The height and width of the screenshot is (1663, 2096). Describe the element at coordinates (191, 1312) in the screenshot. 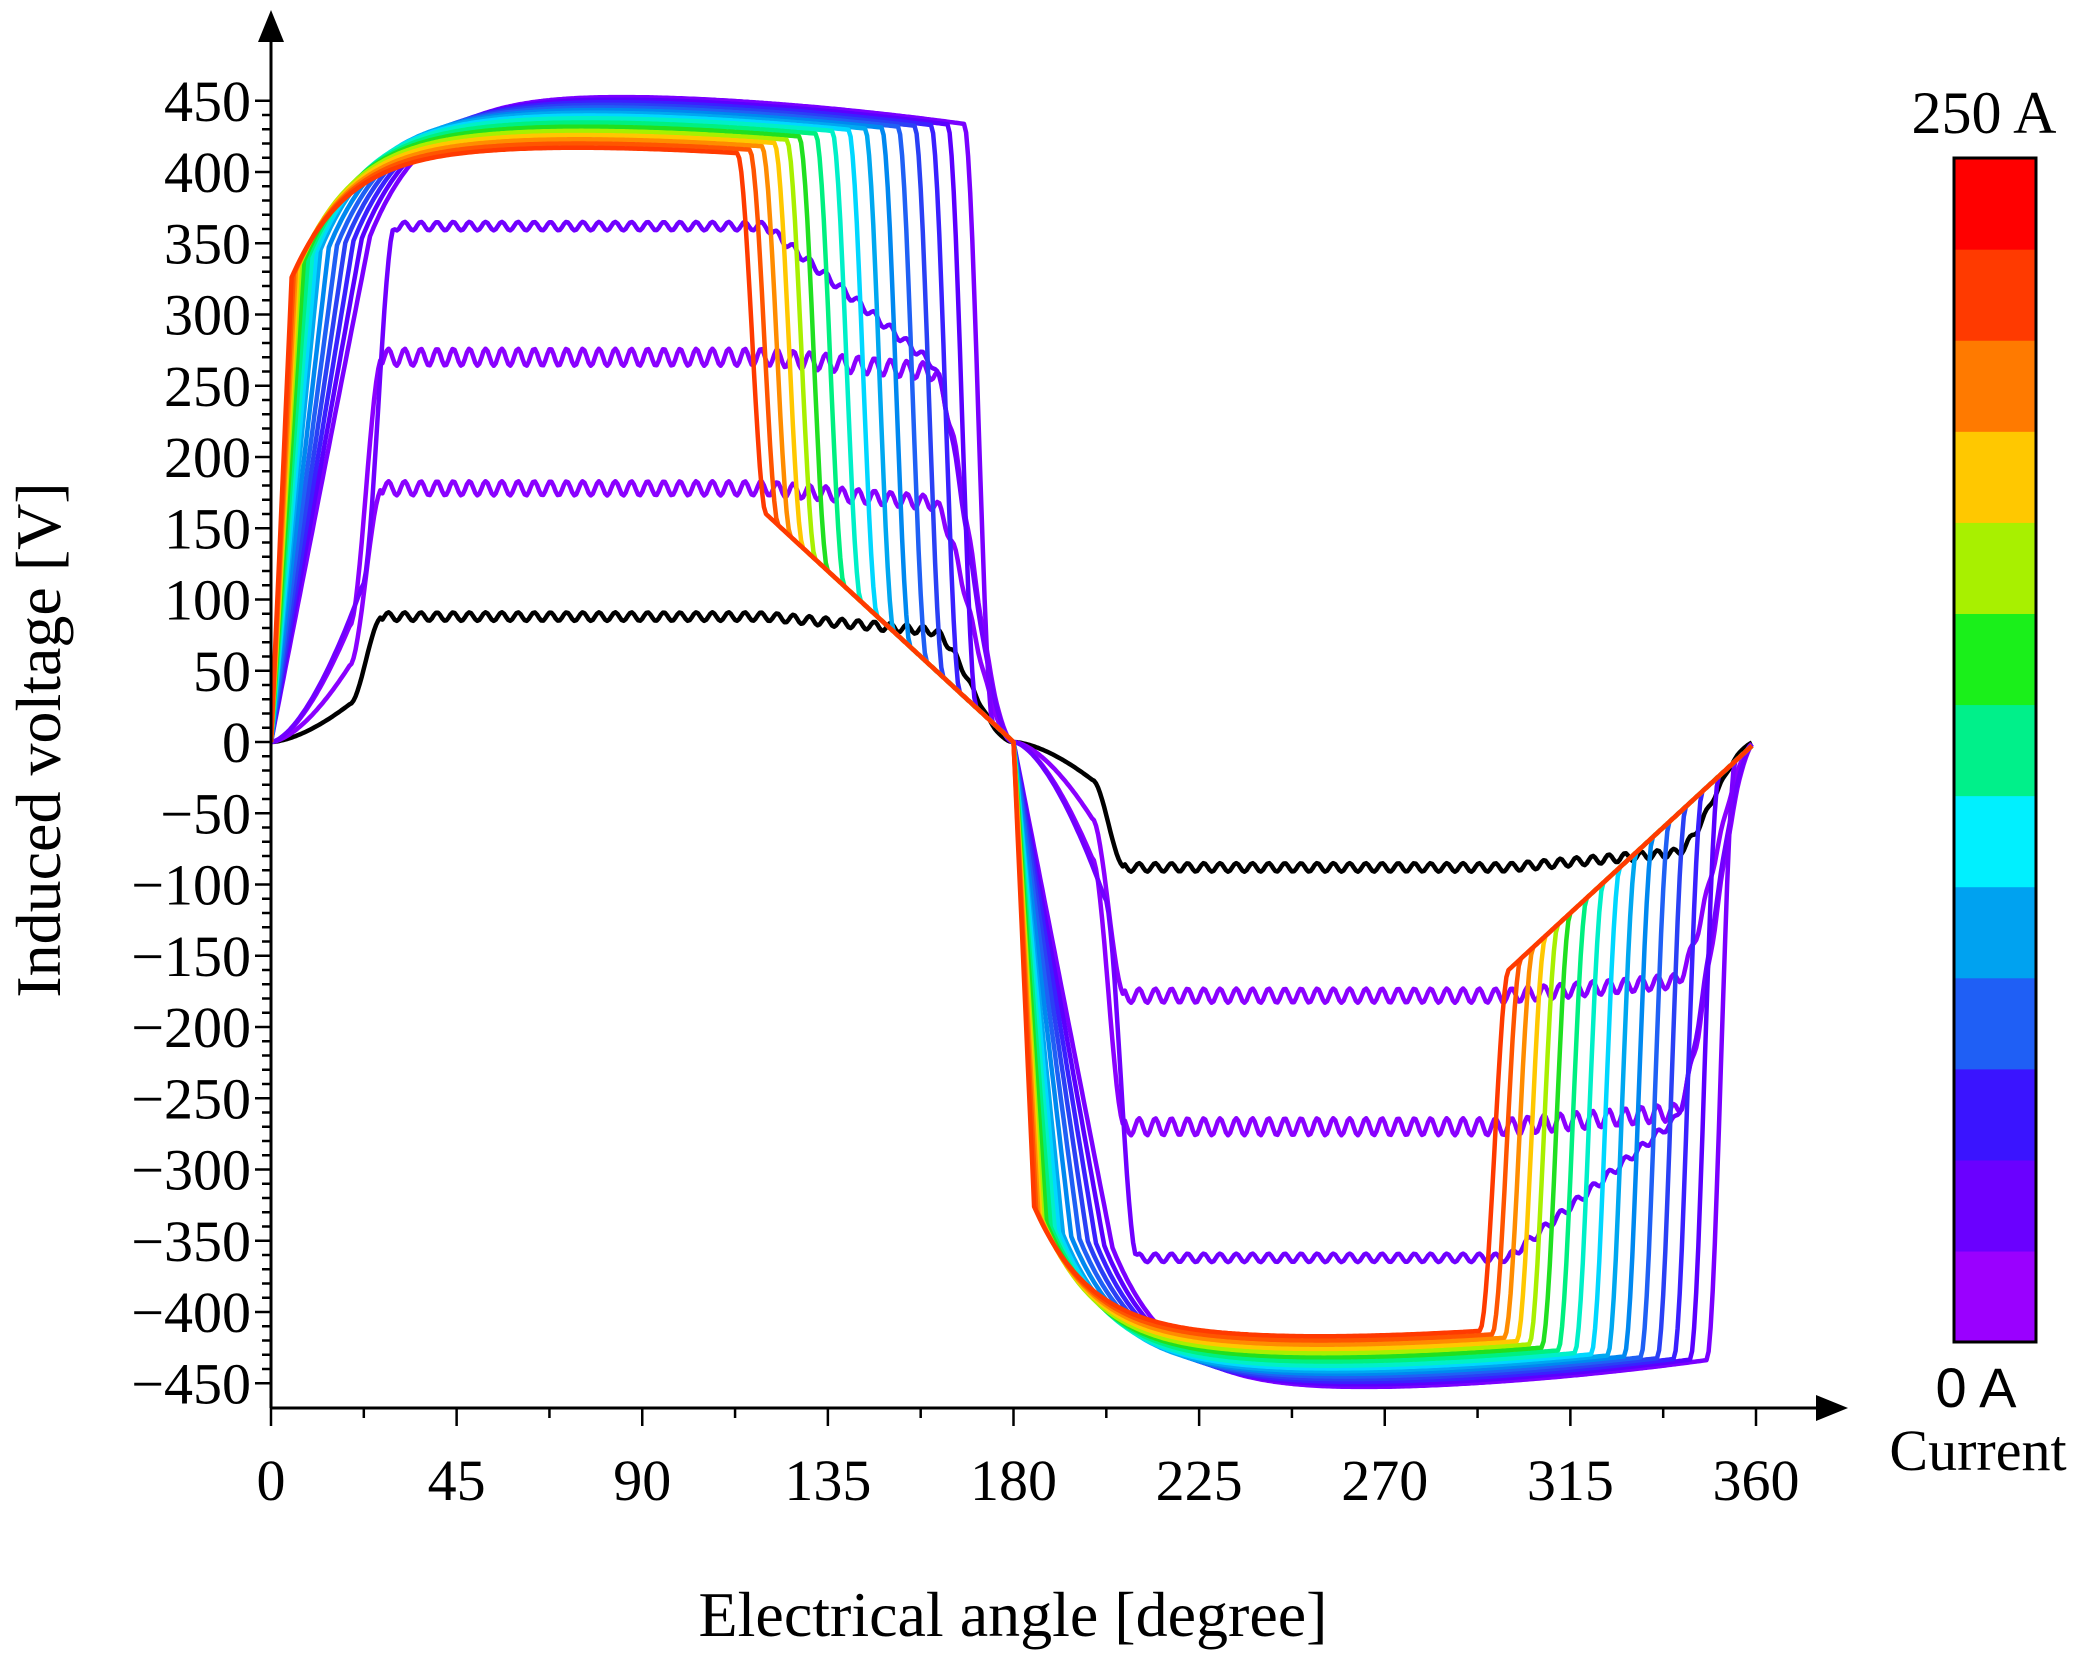

I see `y-tick-label: −400` at that location.